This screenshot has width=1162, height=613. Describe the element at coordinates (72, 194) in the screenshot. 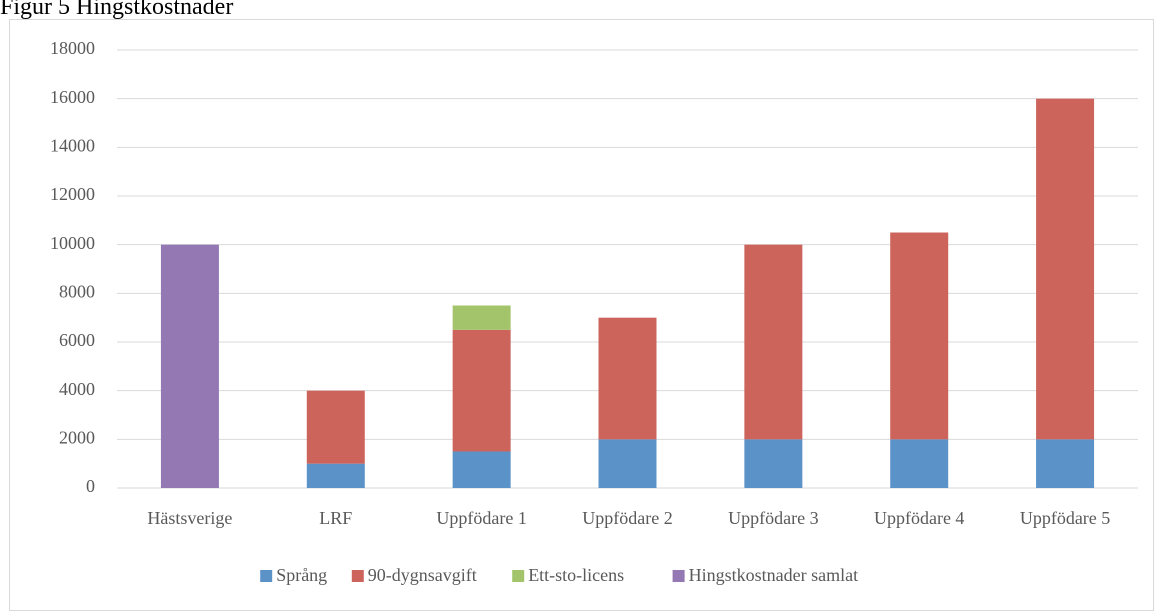

I see `y-tick-label: 12000` at that location.